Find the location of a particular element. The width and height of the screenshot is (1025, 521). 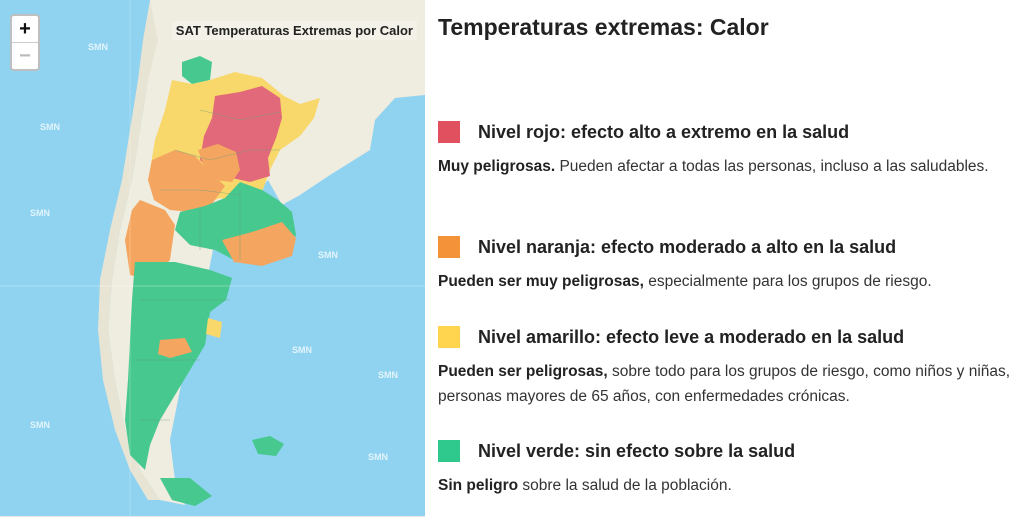

zoom-control: + − is located at coordinates (25, 42).